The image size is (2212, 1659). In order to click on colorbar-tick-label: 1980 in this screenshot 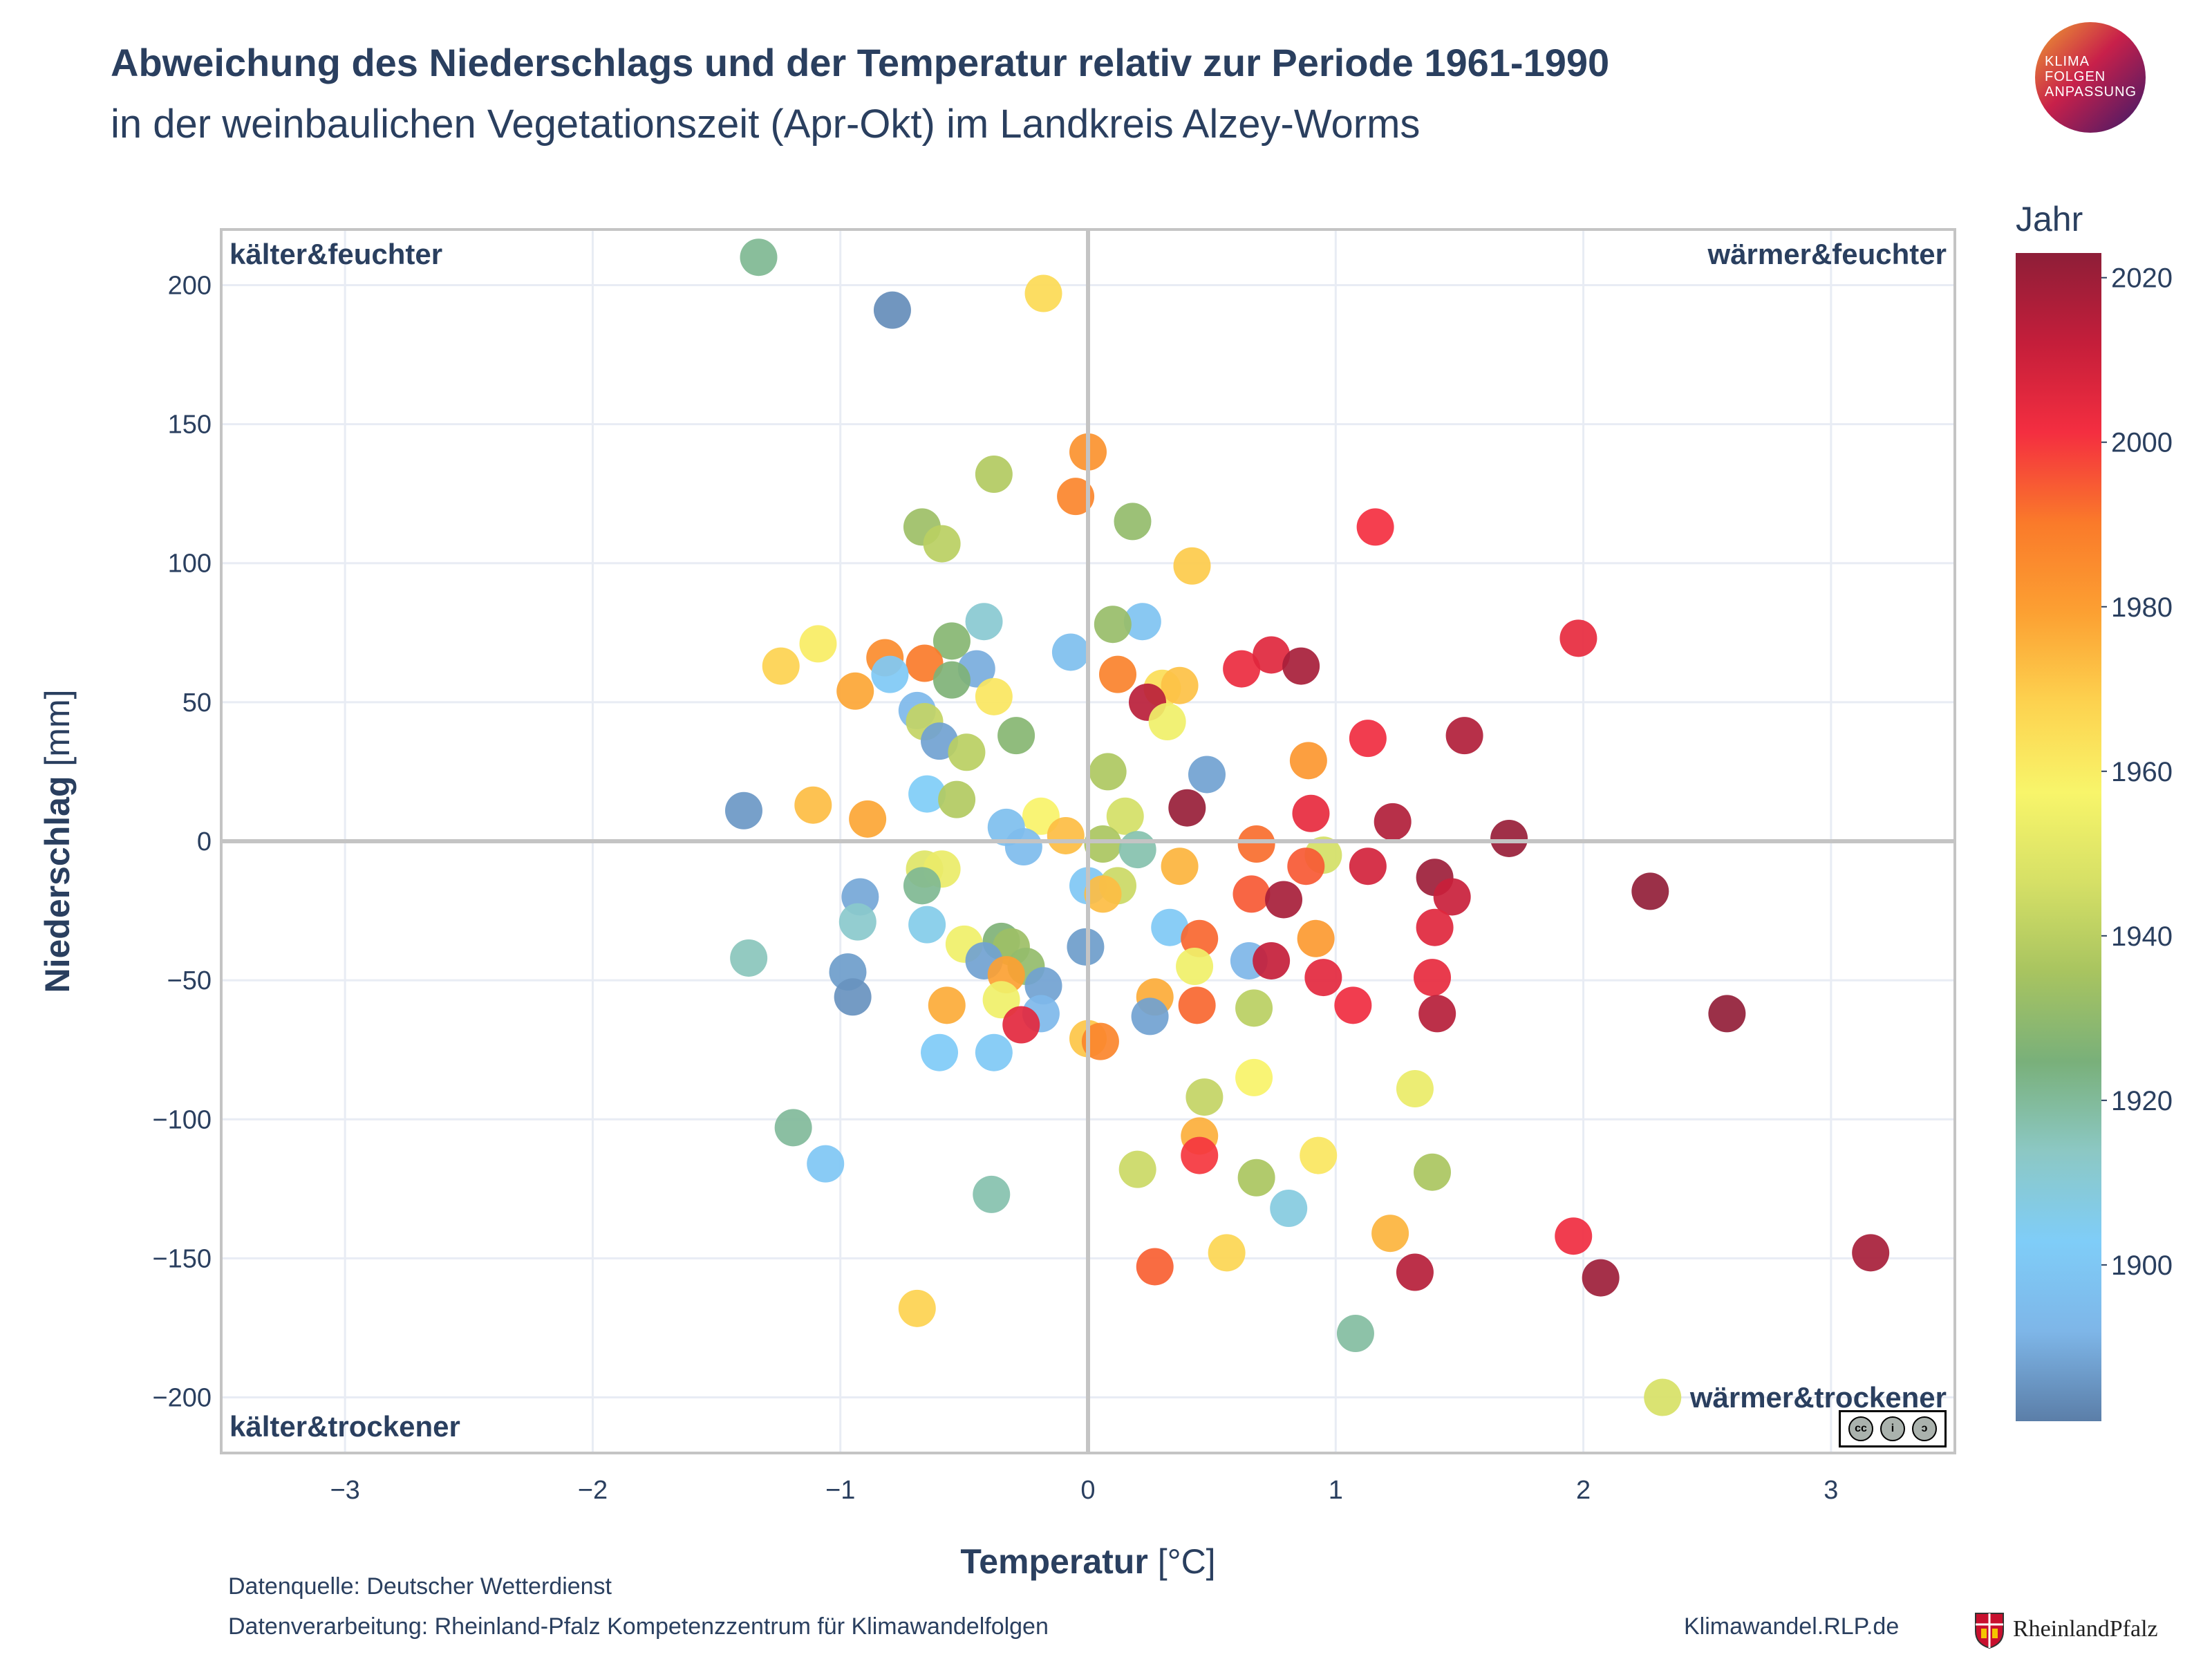, I will do `click(2142, 607)`.